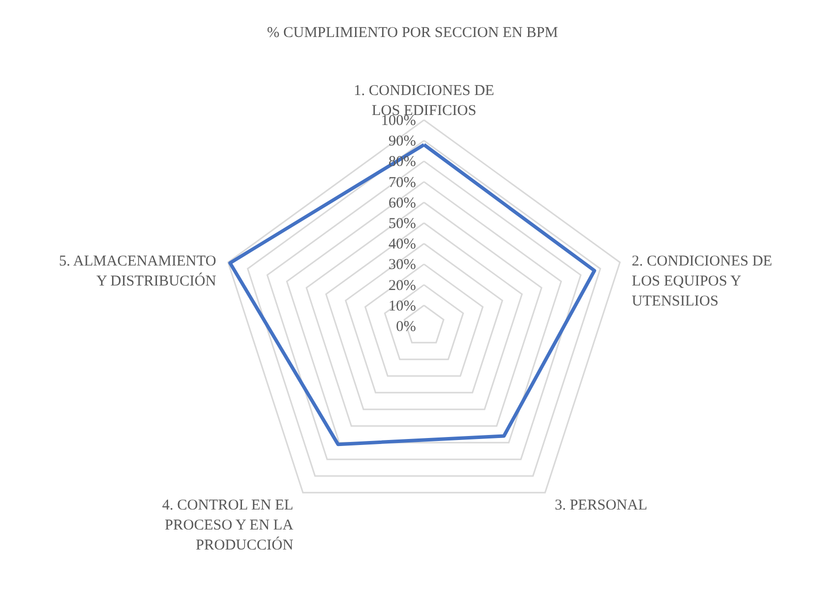 The width and height of the screenshot is (825, 602). Describe the element at coordinates (402, 265) in the screenshot. I see `y-tick-label: 30%` at that location.